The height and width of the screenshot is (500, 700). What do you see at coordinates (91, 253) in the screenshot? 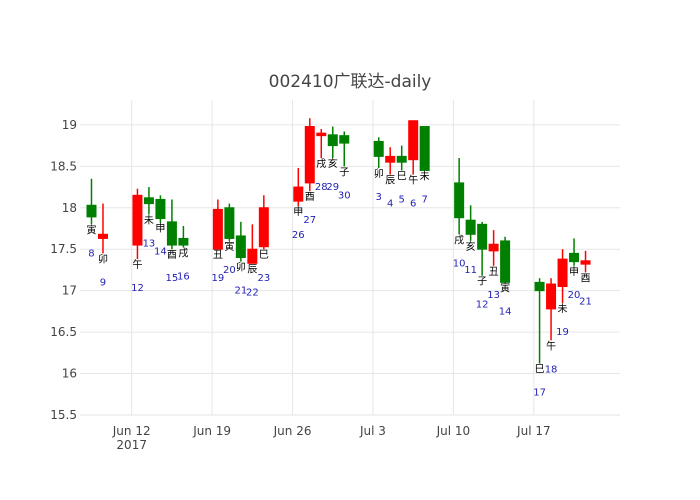
I see `day-label: 8` at bounding box center [91, 253].